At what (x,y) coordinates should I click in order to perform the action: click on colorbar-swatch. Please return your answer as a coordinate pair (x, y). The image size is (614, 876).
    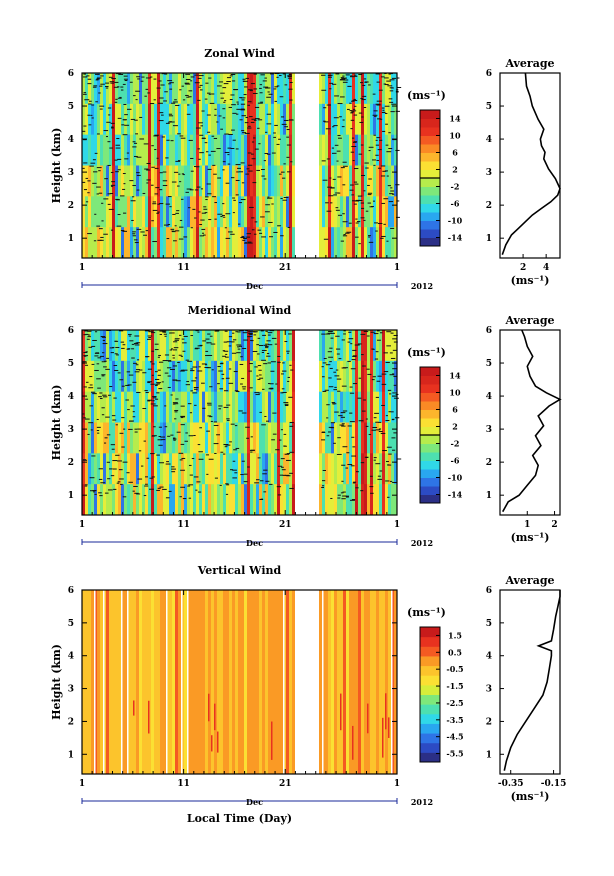
    Looking at the image, I should click on (430, 422).